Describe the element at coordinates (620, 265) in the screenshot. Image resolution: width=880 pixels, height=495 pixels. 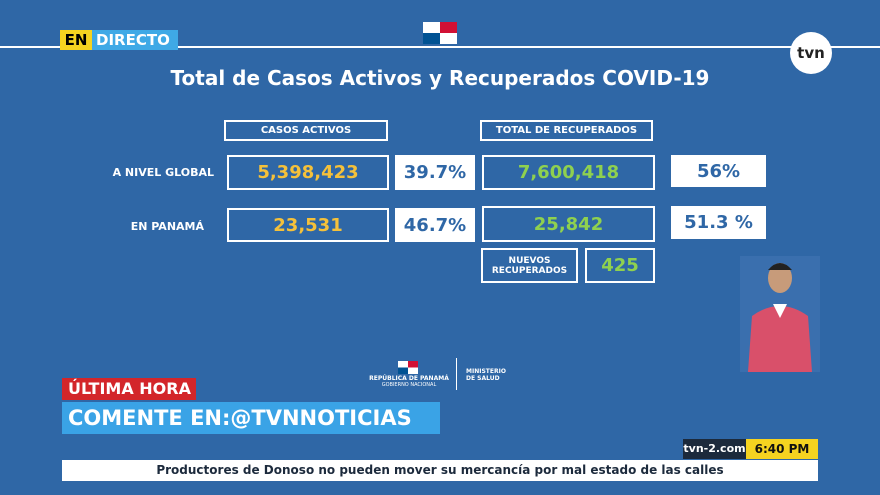
I see `new-recovered-cell: 425` at that location.